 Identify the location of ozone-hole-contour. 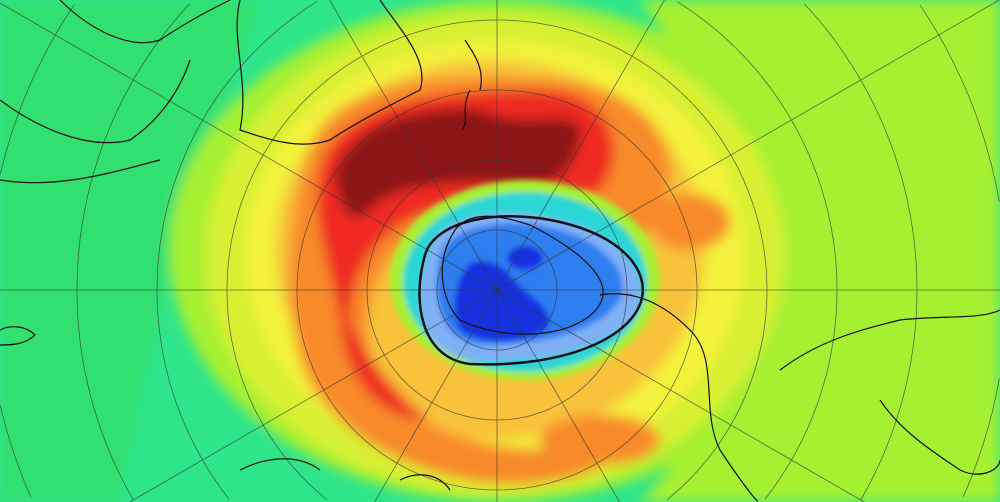
(531, 290).